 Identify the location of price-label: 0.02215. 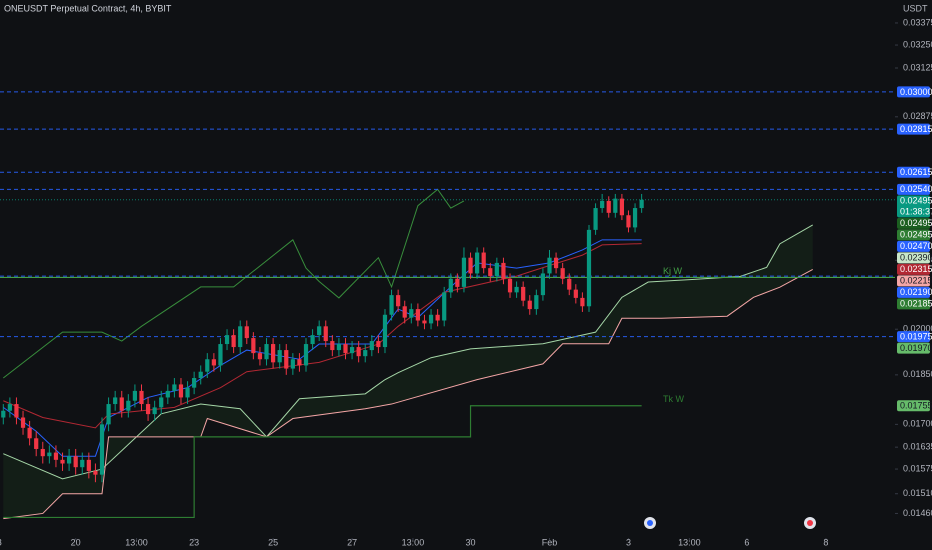
(916, 281).